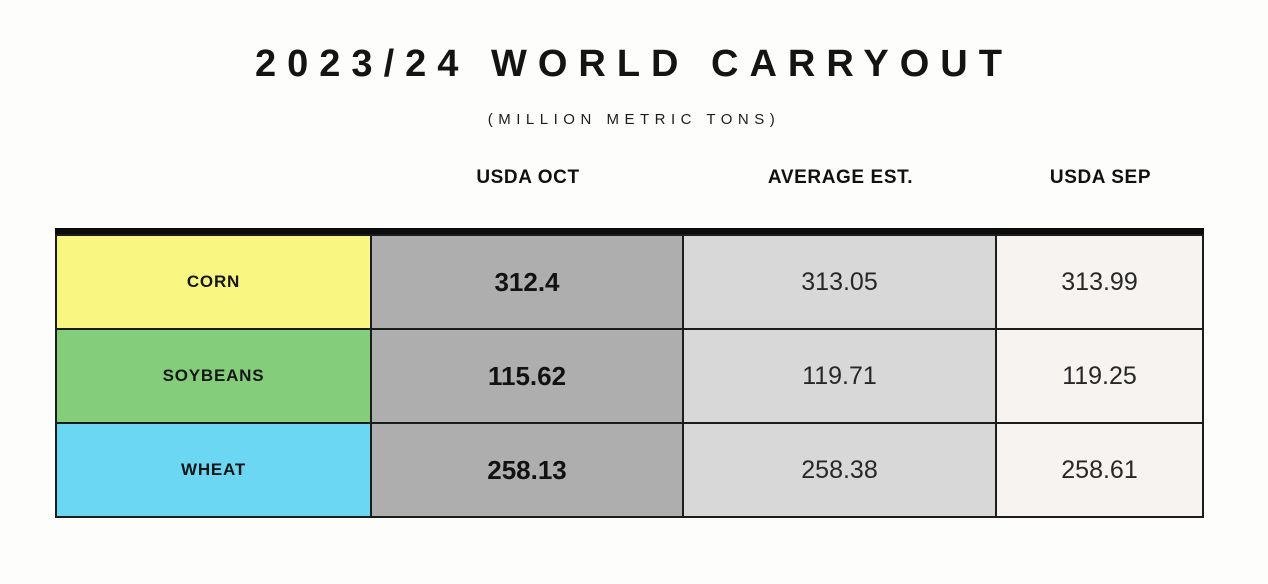  Describe the element at coordinates (1099, 376) in the screenshot. I see `soybeans-usda-sep-value: 119.25` at that location.